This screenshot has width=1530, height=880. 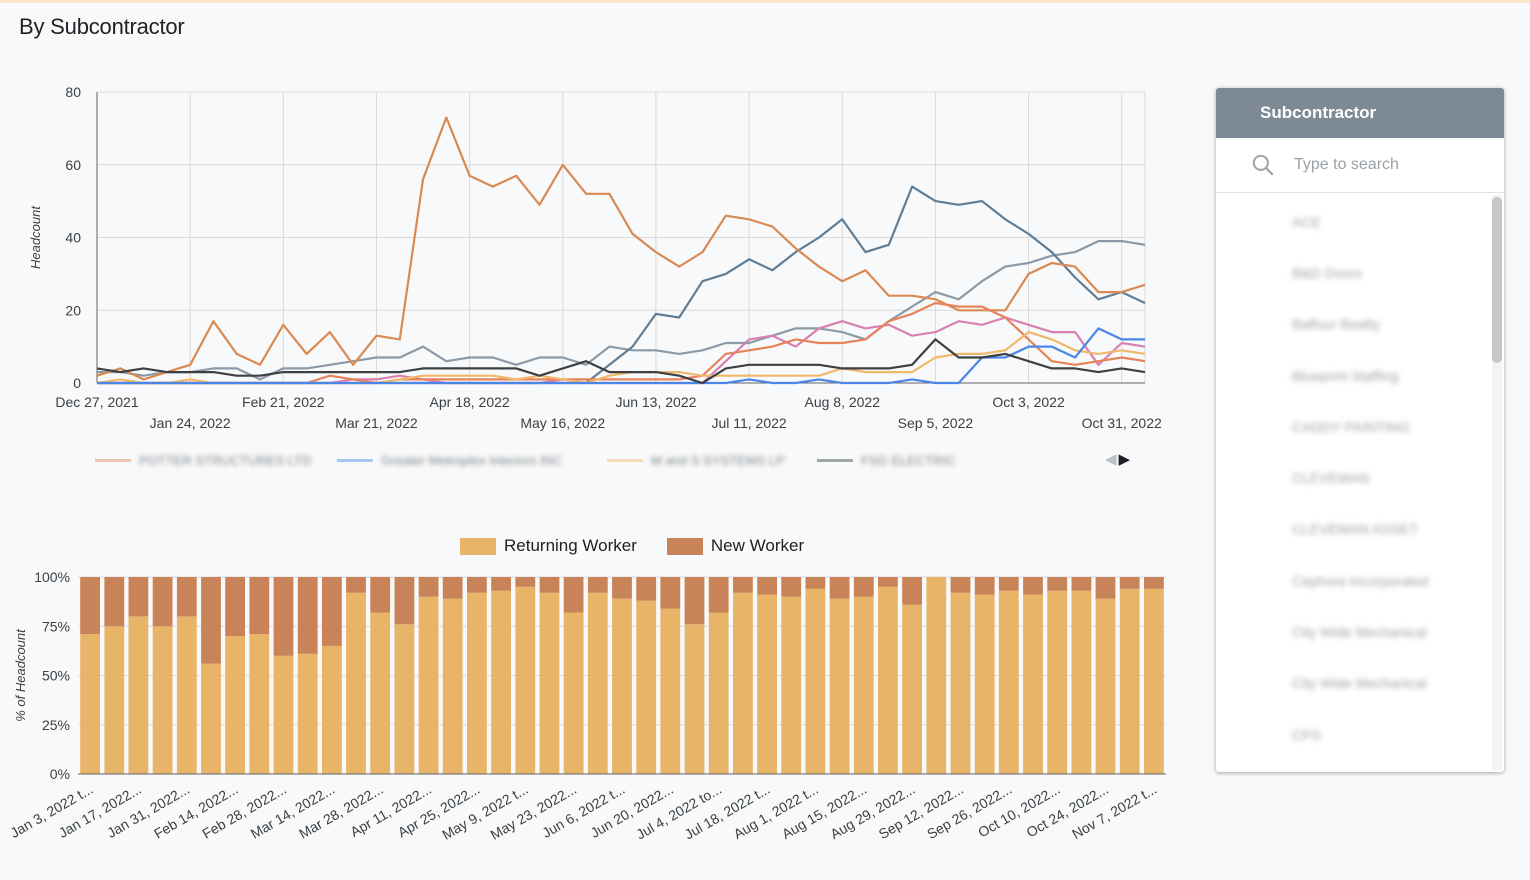 I want to click on filter-option: Blueprint Staffing, so click(x=1345, y=375).